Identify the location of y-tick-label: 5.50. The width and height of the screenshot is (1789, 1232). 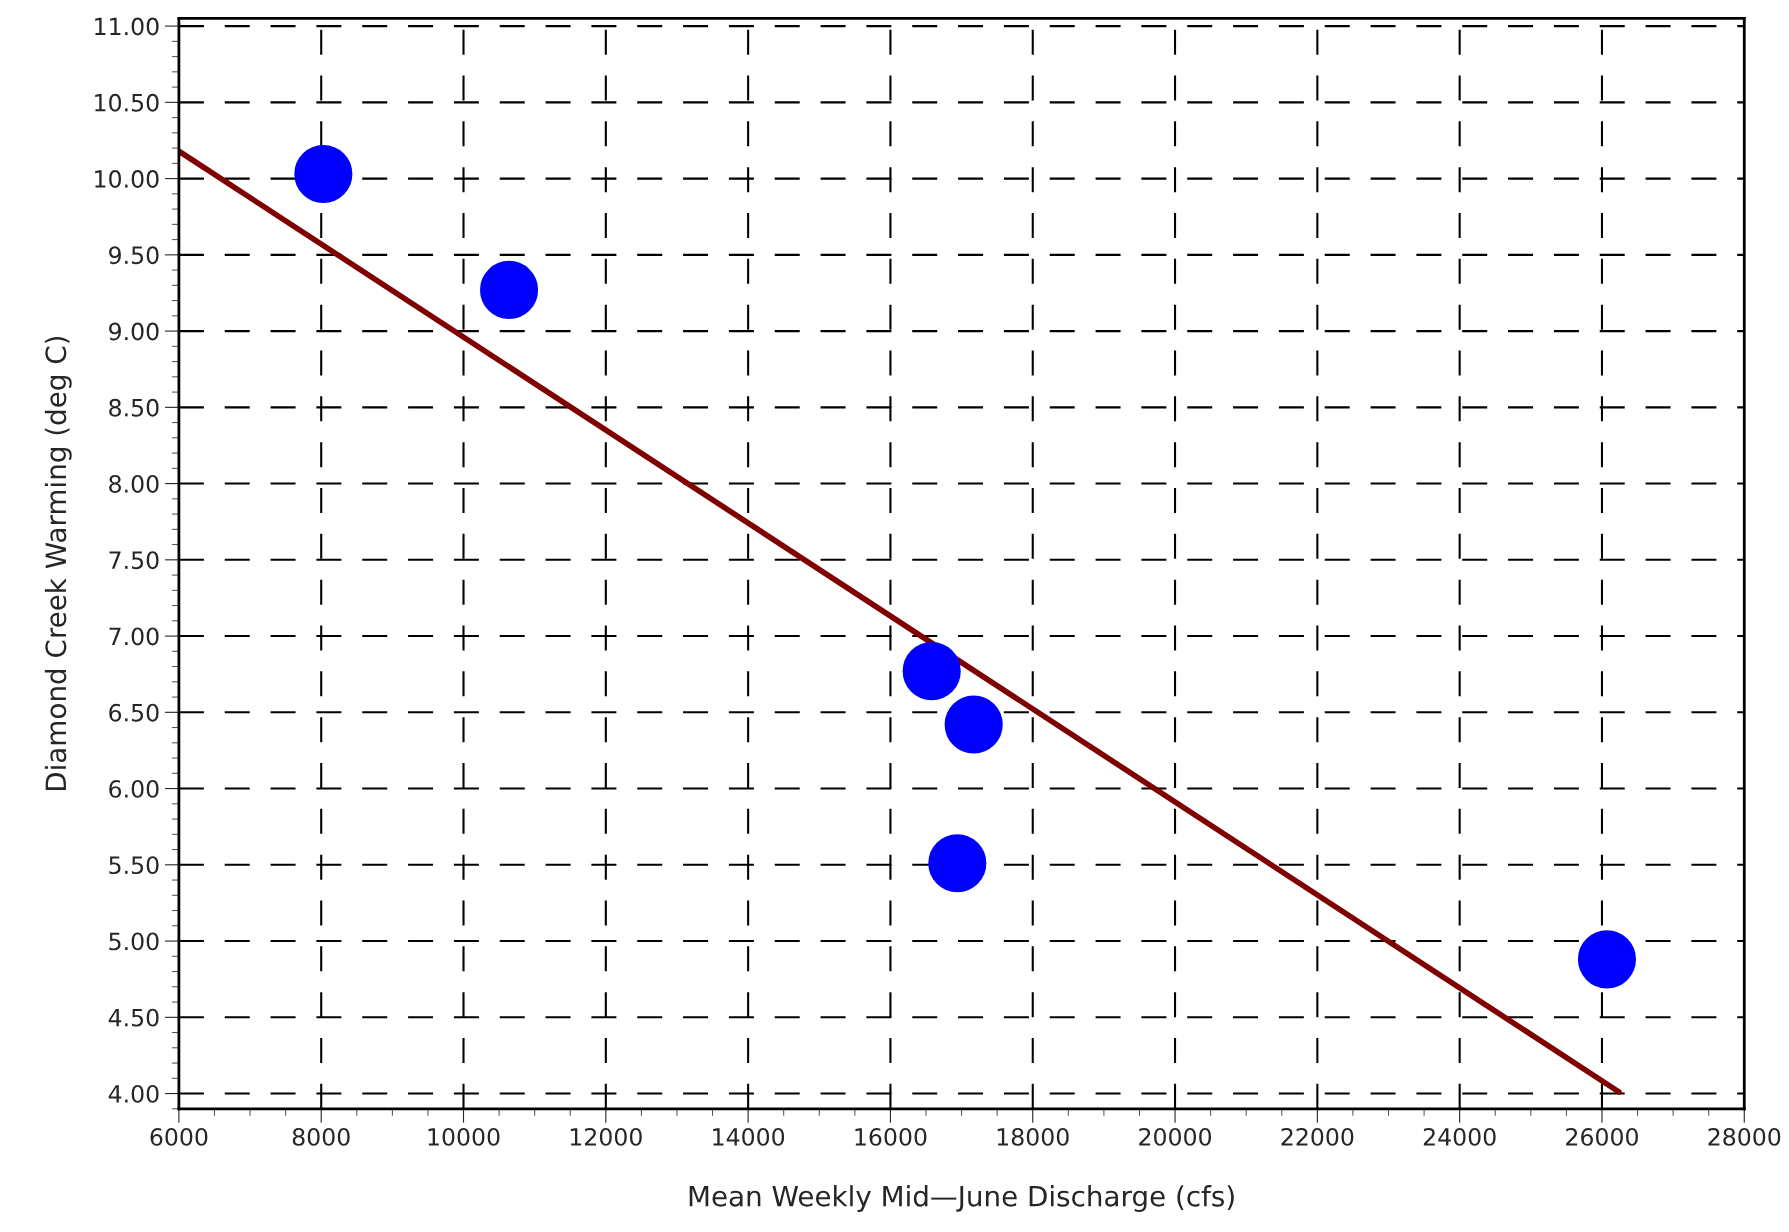
(134, 865).